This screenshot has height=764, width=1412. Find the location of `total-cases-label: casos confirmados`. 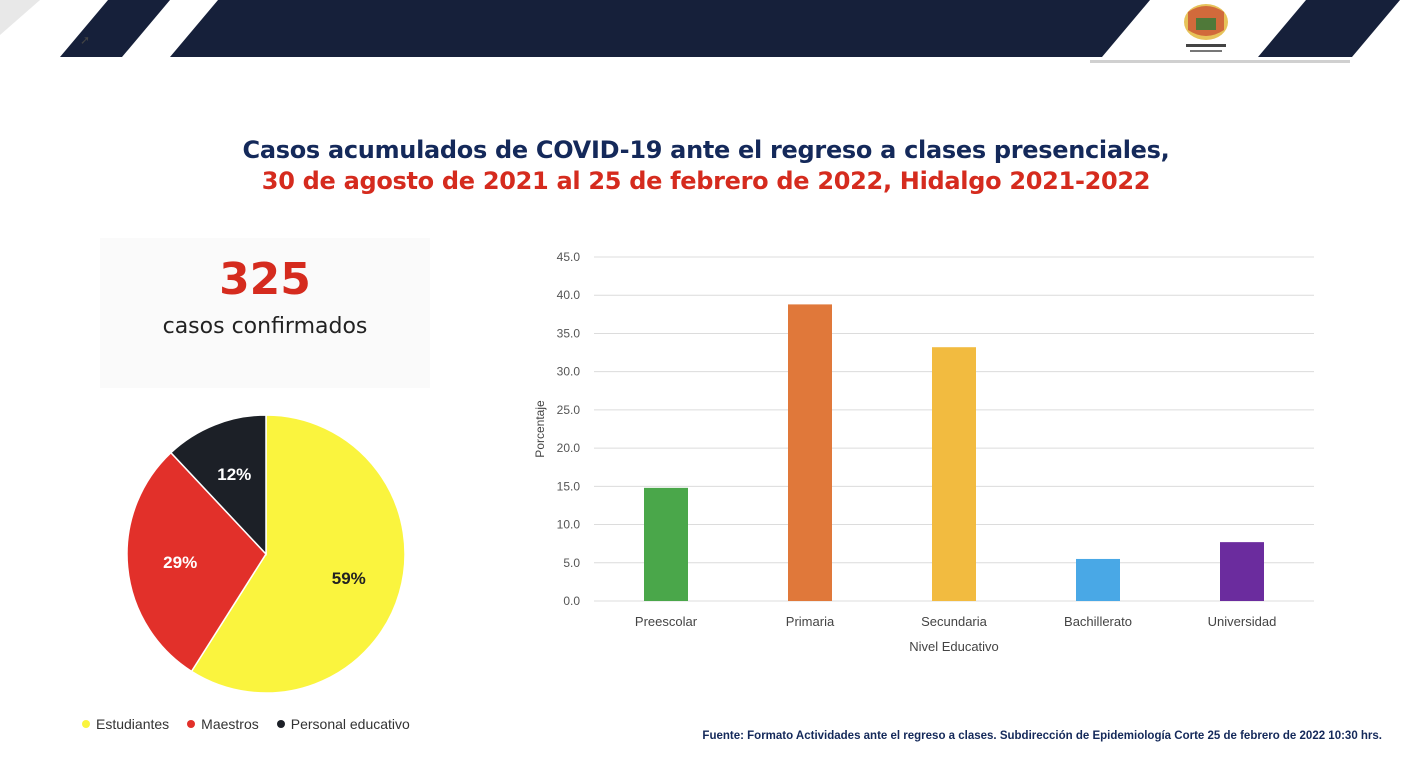

total-cases-label: casos confirmados is located at coordinates (265, 326).